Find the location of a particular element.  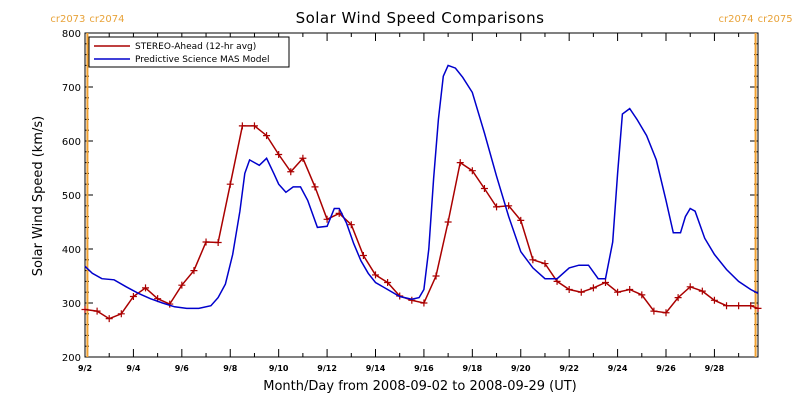

y-tick-label: 700 is located at coordinates (71, 88).